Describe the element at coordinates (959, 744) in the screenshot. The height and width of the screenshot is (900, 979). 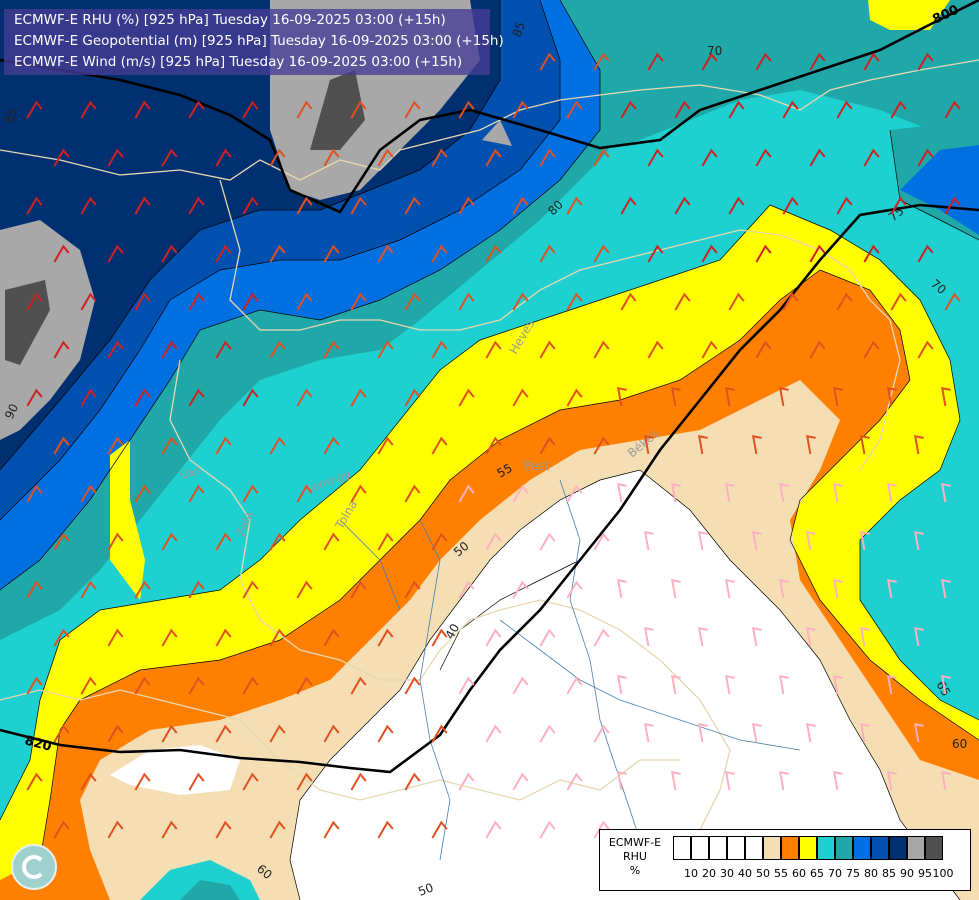
I see `rhu-label-60: 60` at that location.